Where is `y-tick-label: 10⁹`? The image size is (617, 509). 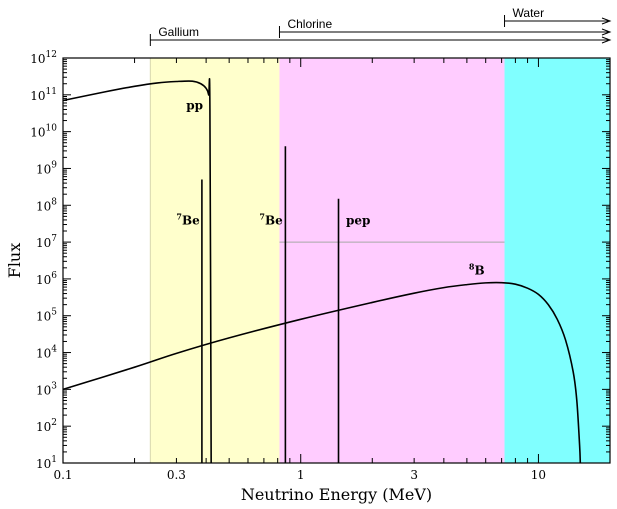
y-tick-label: 10⁹ is located at coordinates (46, 168).